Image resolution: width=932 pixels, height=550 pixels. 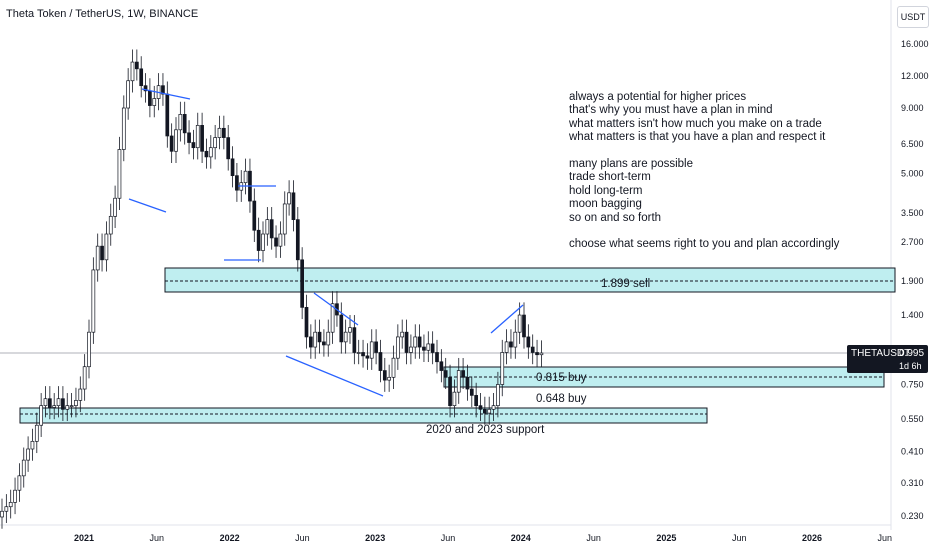 I want to click on price-tick-label: 2.700, so click(x=912, y=242).